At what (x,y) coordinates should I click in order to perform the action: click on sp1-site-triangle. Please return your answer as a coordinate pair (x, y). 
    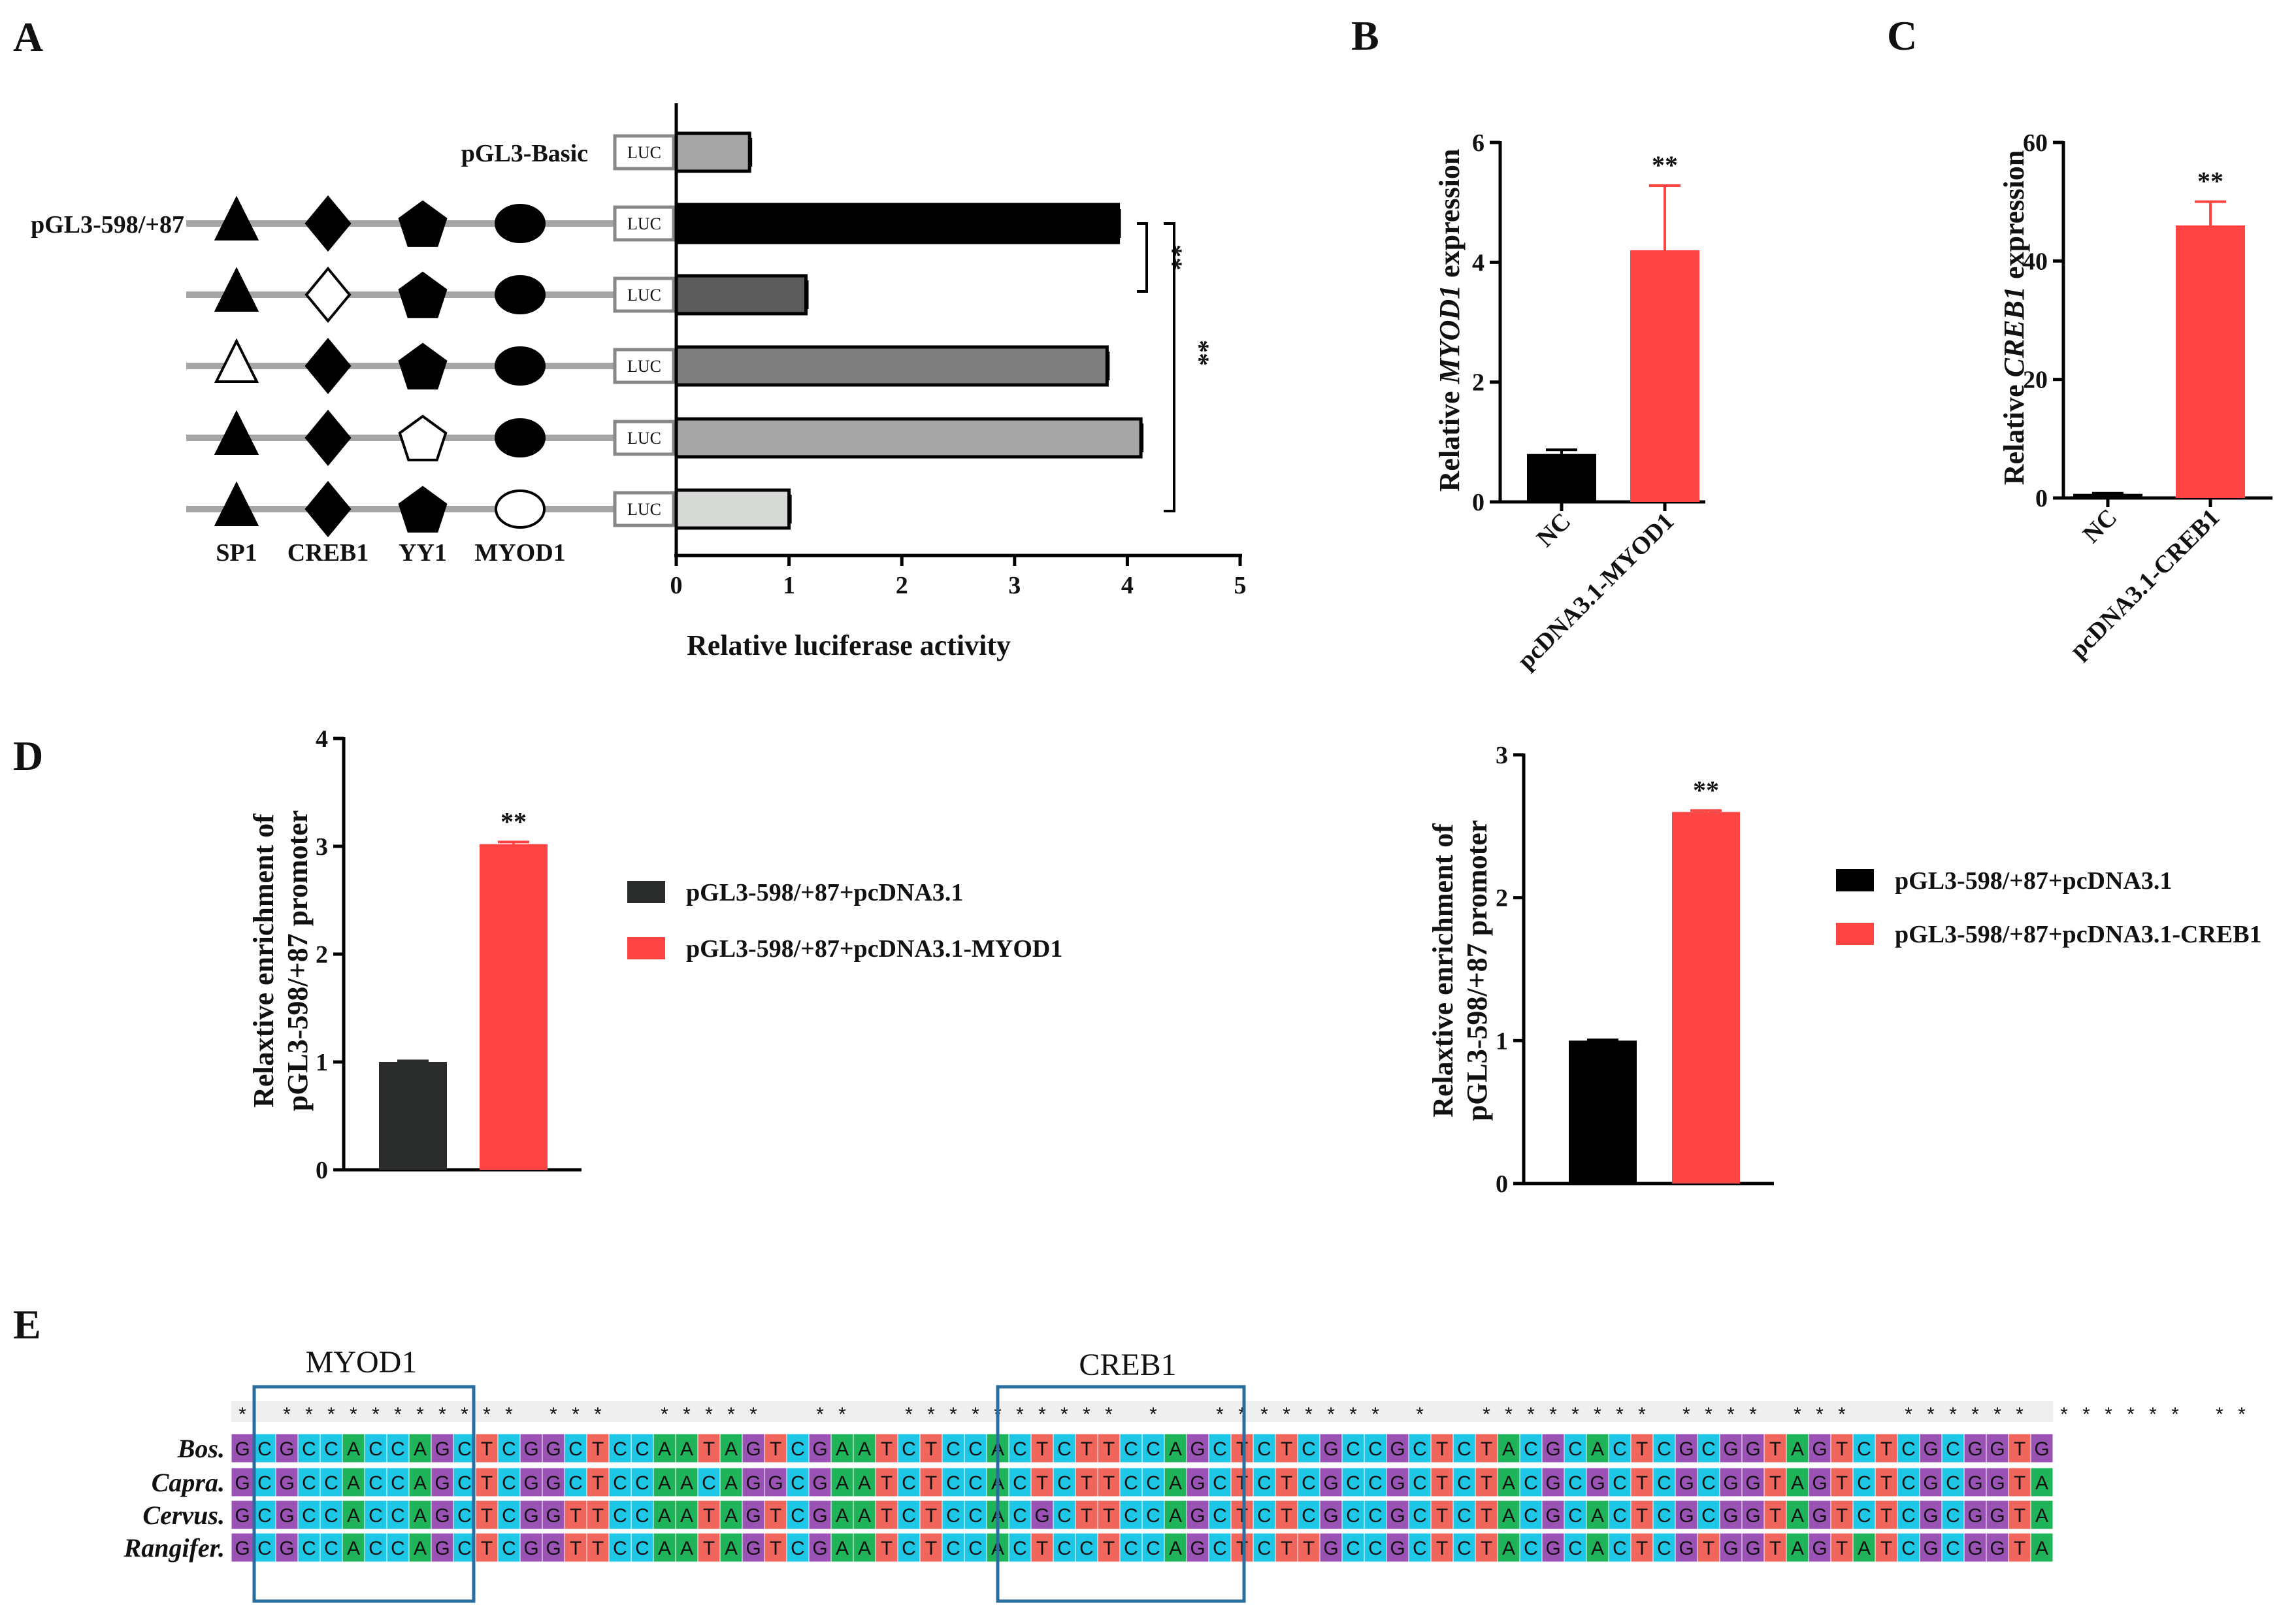
    Looking at the image, I should click on (236, 289).